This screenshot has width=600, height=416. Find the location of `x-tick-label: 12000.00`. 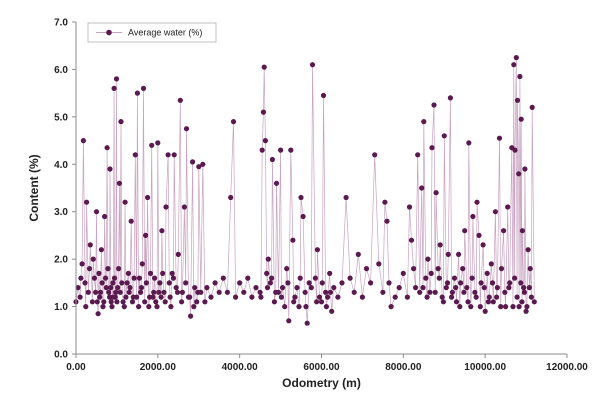

x-tick-label: 12000.00 is located at coordinates (567, 367).